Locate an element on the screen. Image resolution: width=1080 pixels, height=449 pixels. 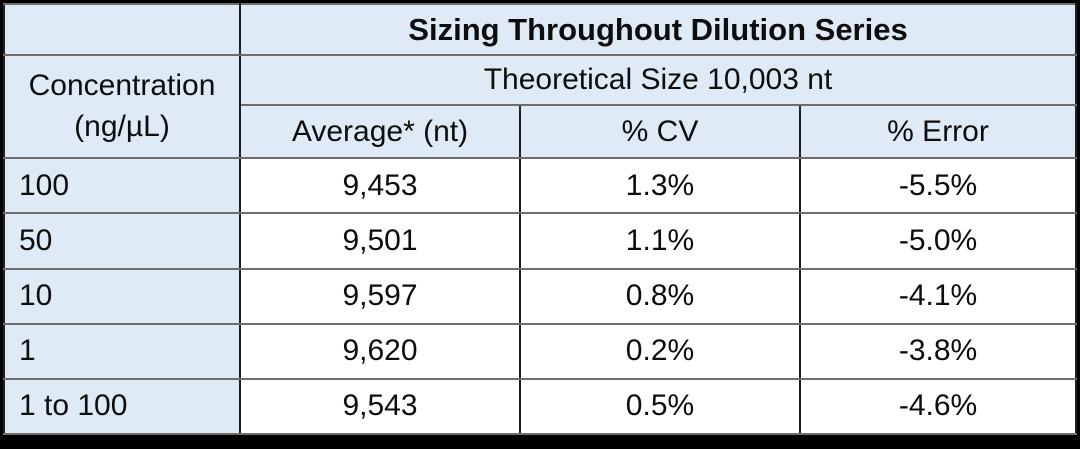
average-cell: 9,501 is located at coordinates (380, 241).